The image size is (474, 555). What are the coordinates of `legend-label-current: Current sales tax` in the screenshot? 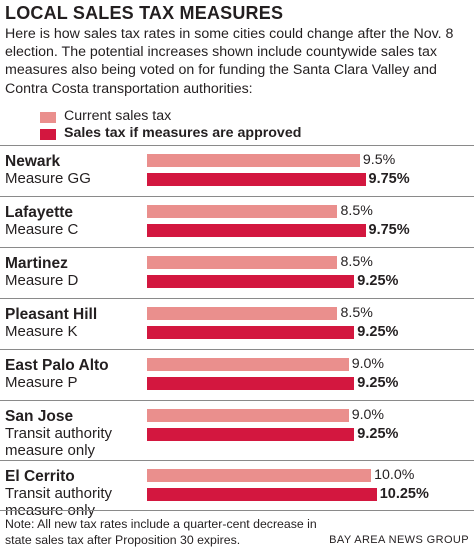 It's located at (118, 116).